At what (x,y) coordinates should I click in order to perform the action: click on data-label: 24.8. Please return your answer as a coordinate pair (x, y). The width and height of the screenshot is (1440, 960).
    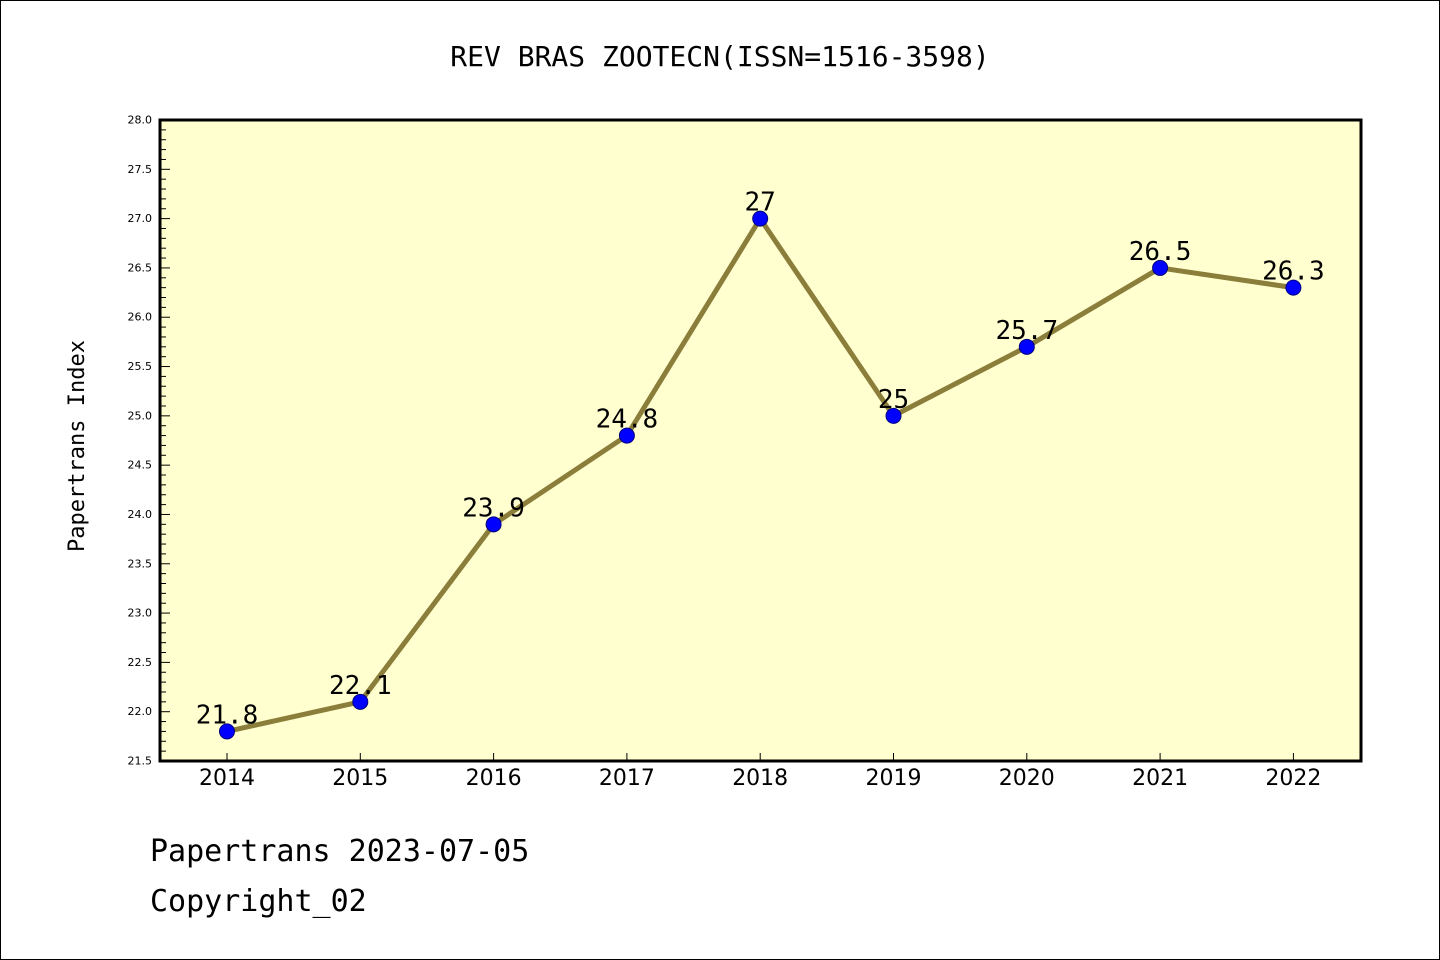
    Looking at the image, I should click on (627, 420).